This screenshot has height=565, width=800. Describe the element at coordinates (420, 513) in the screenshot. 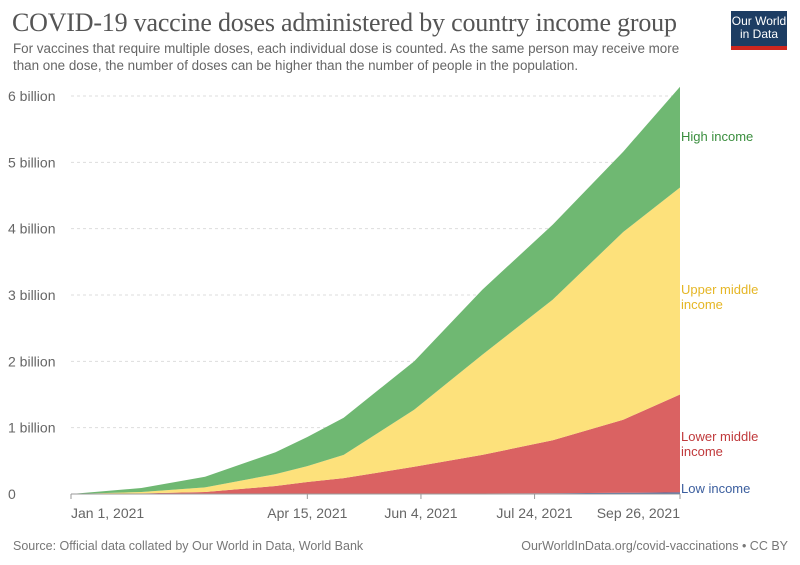

I see `x-tick-label: Jun 4, 2021` at that location.